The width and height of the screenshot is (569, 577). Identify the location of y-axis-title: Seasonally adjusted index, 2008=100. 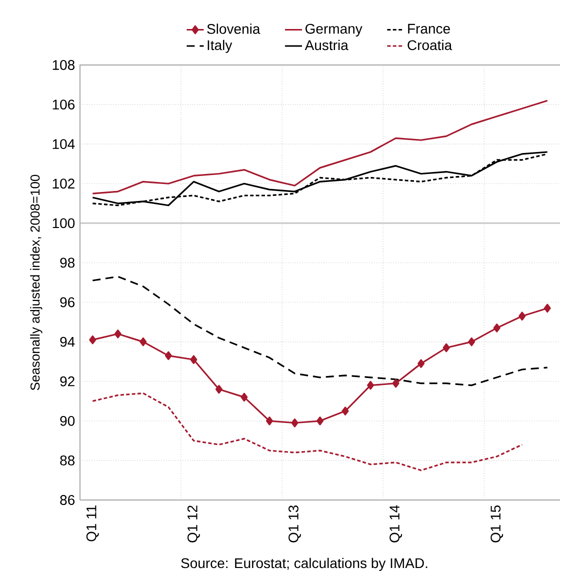
(36, 282).